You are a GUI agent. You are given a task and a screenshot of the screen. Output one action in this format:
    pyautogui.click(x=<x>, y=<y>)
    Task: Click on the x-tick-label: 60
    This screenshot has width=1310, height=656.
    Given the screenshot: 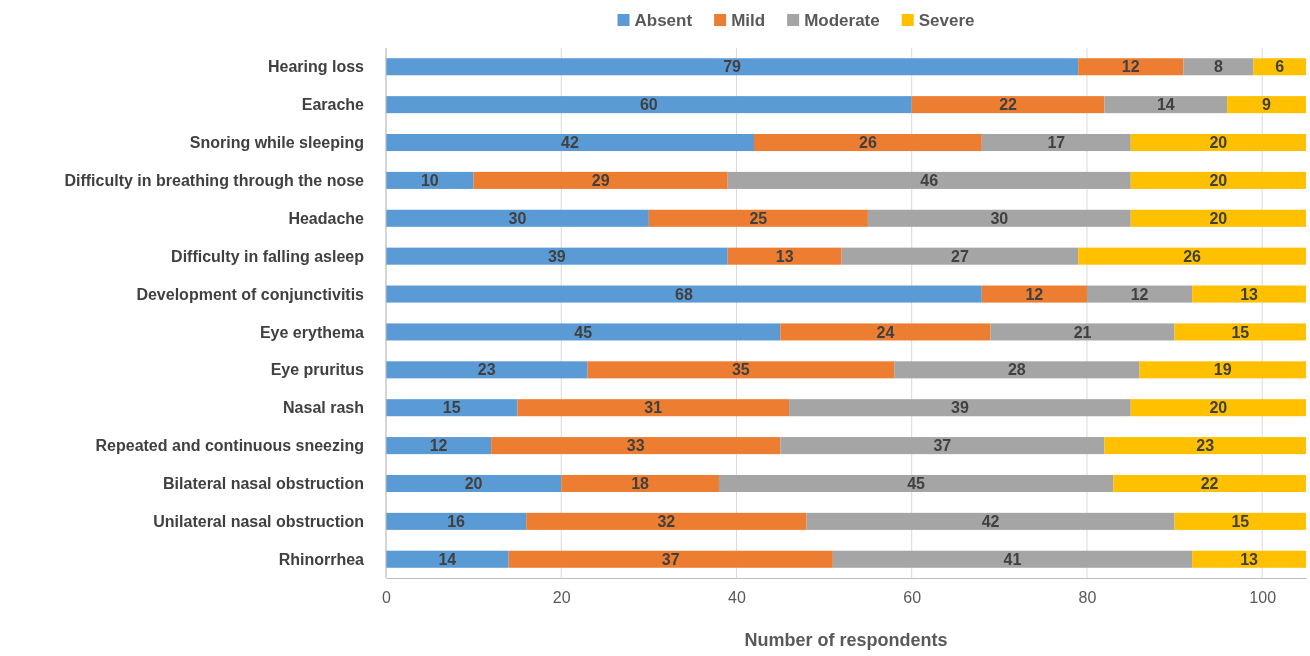 What is the action you would take?
    pyautogui.click(x=912, y=598)
    